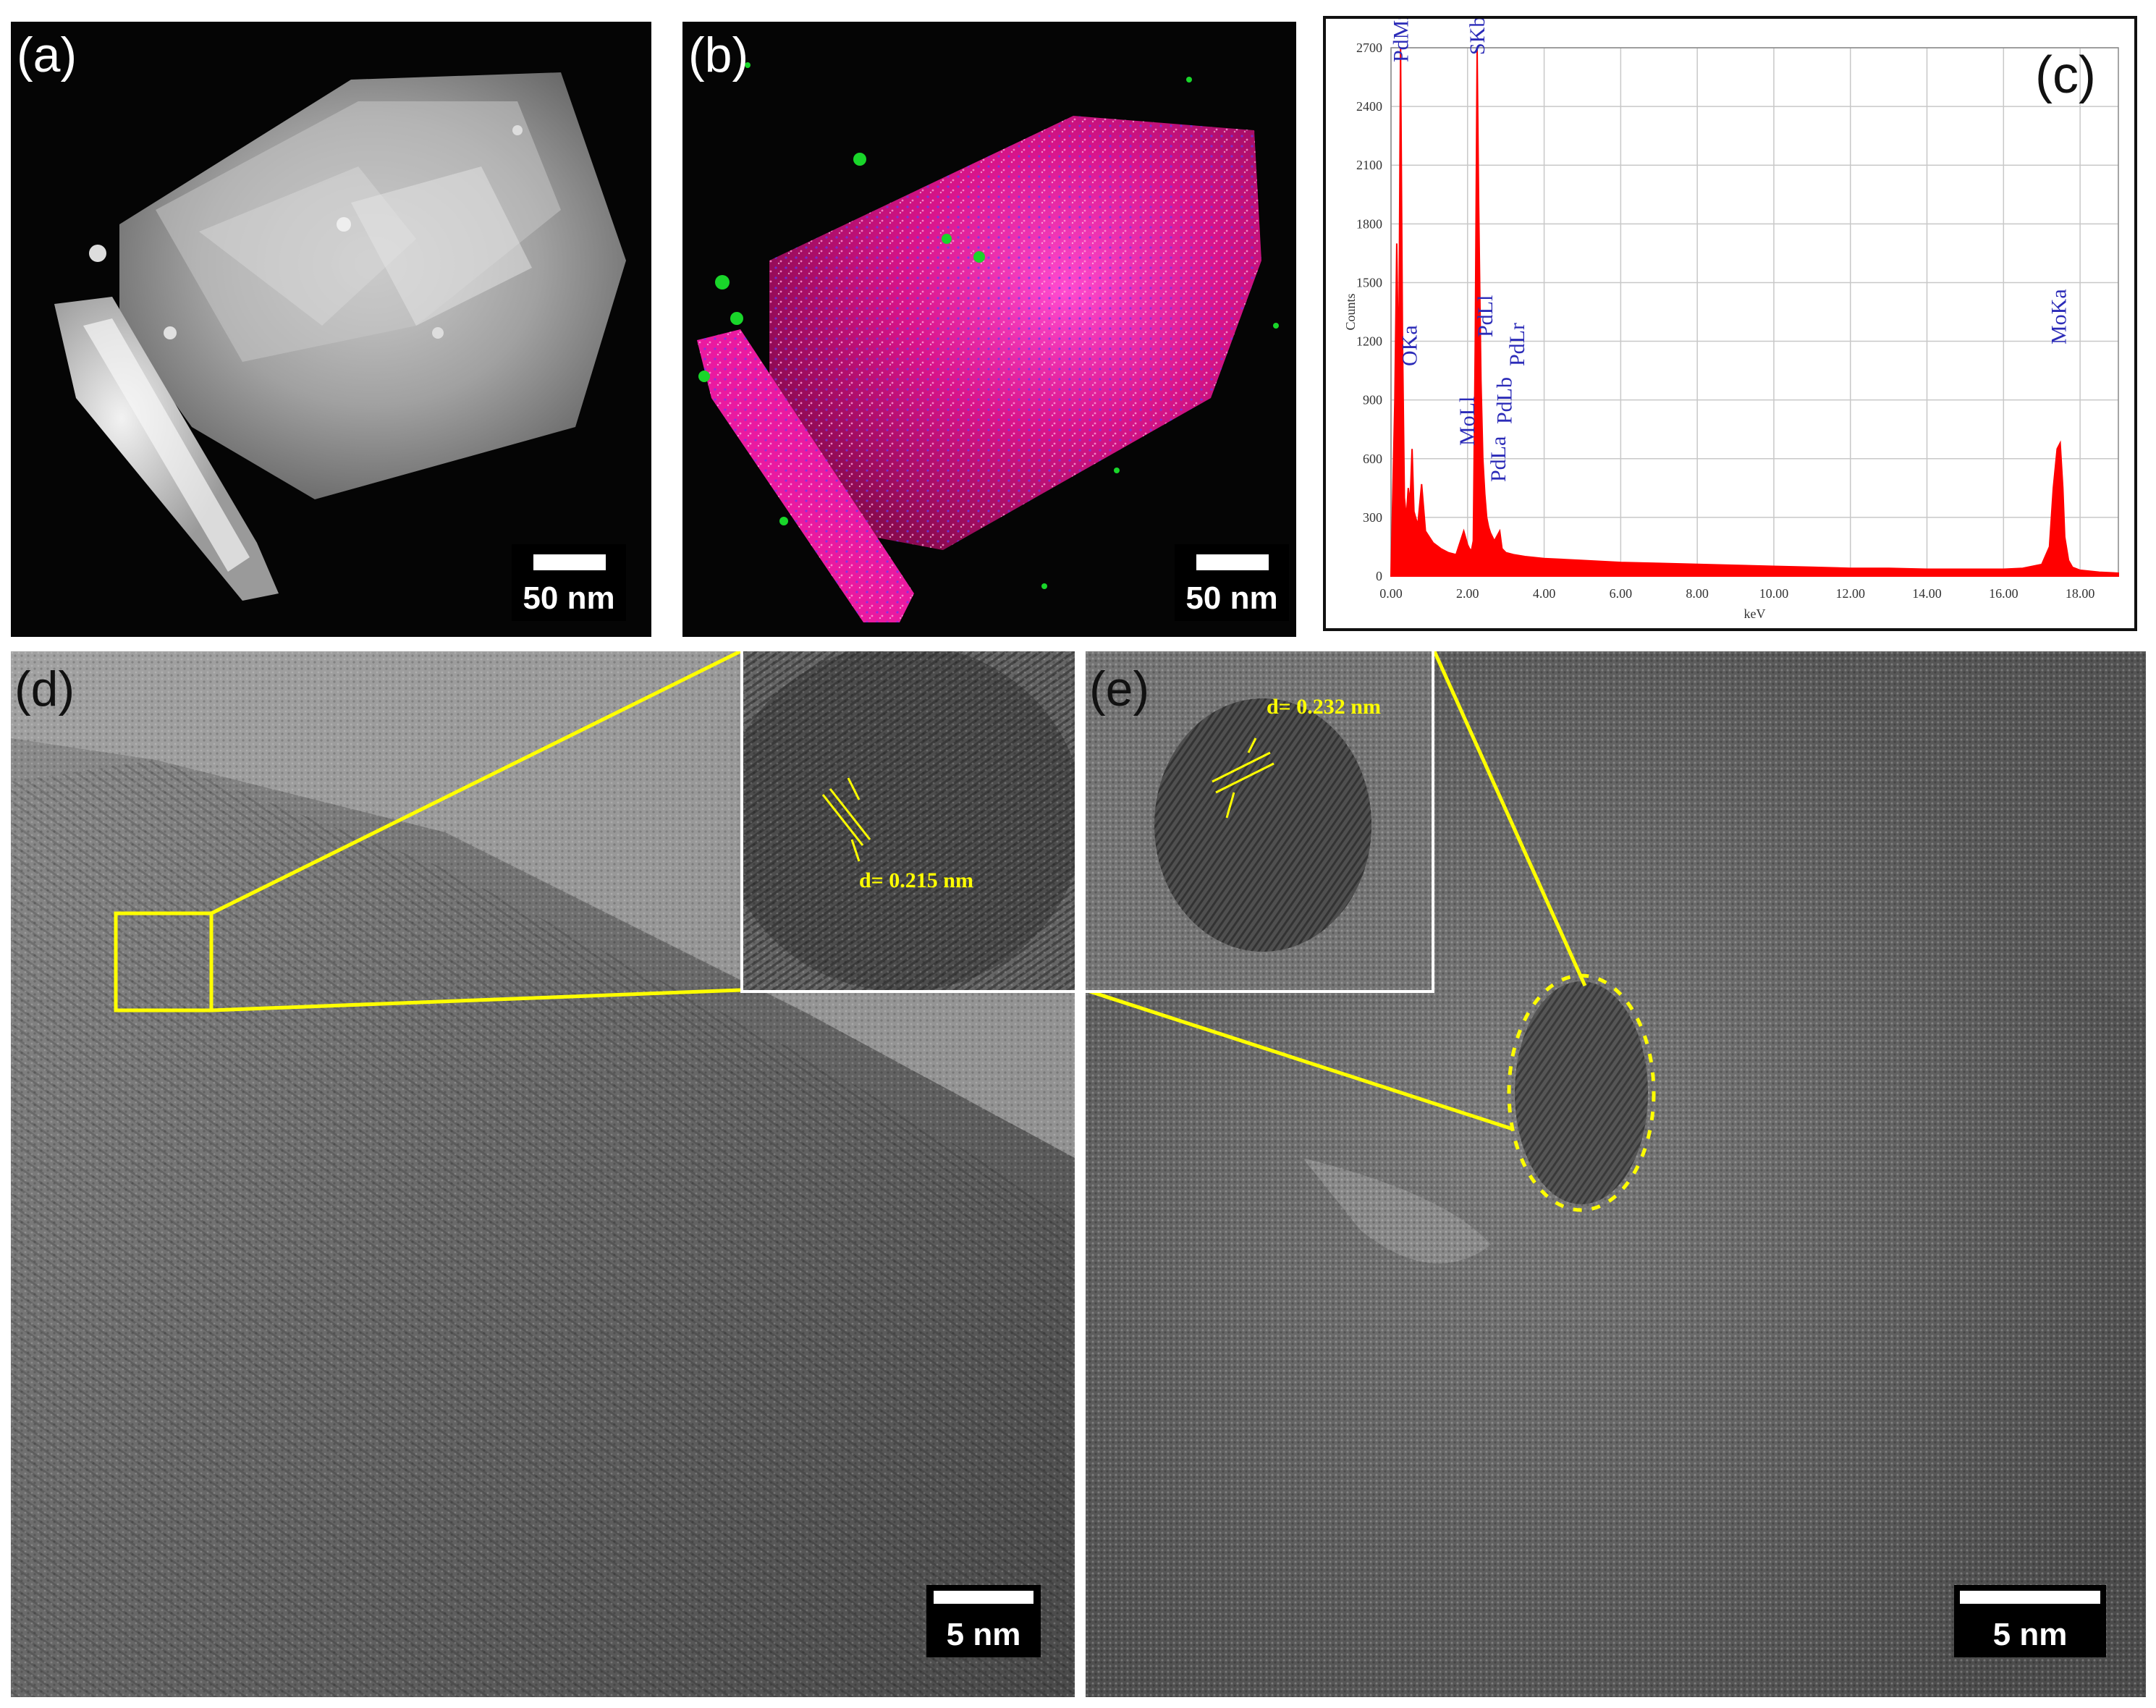 This screenshot has height=1708, width=2156. I want to click on y-tick-label: 1500, so click(1369, 282).